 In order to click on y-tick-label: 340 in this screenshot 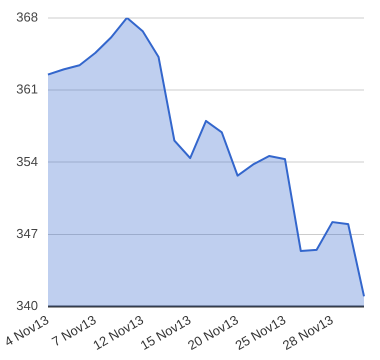, I will do `click(27, 306)`.